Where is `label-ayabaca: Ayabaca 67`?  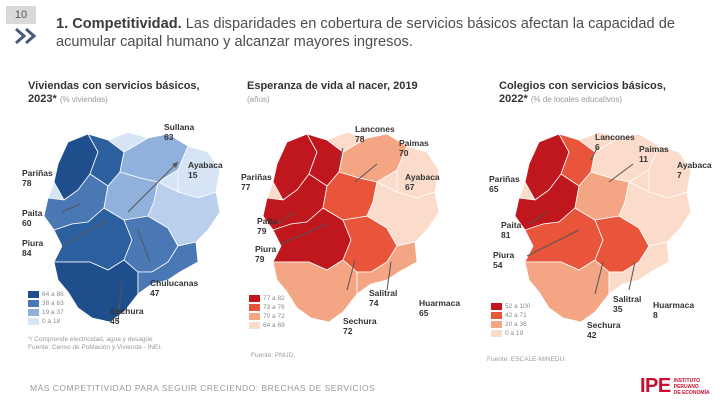 label-ayabaca: Ayabaca 67 is located at coordinates (422, 182).